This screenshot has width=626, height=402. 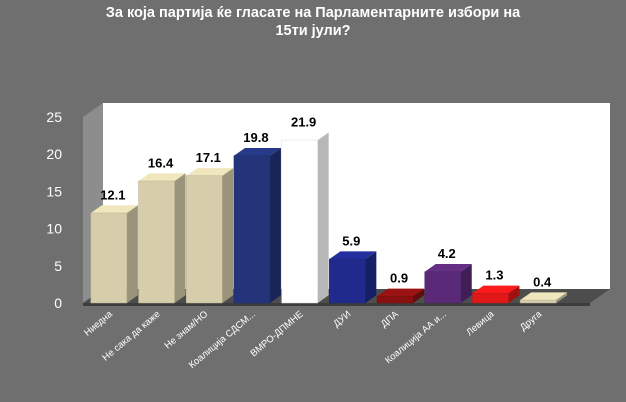 What do you see at coordinates (208, 157) in the screenshot?
I see `value-label: 17.1` at bounding box center [208, 157].